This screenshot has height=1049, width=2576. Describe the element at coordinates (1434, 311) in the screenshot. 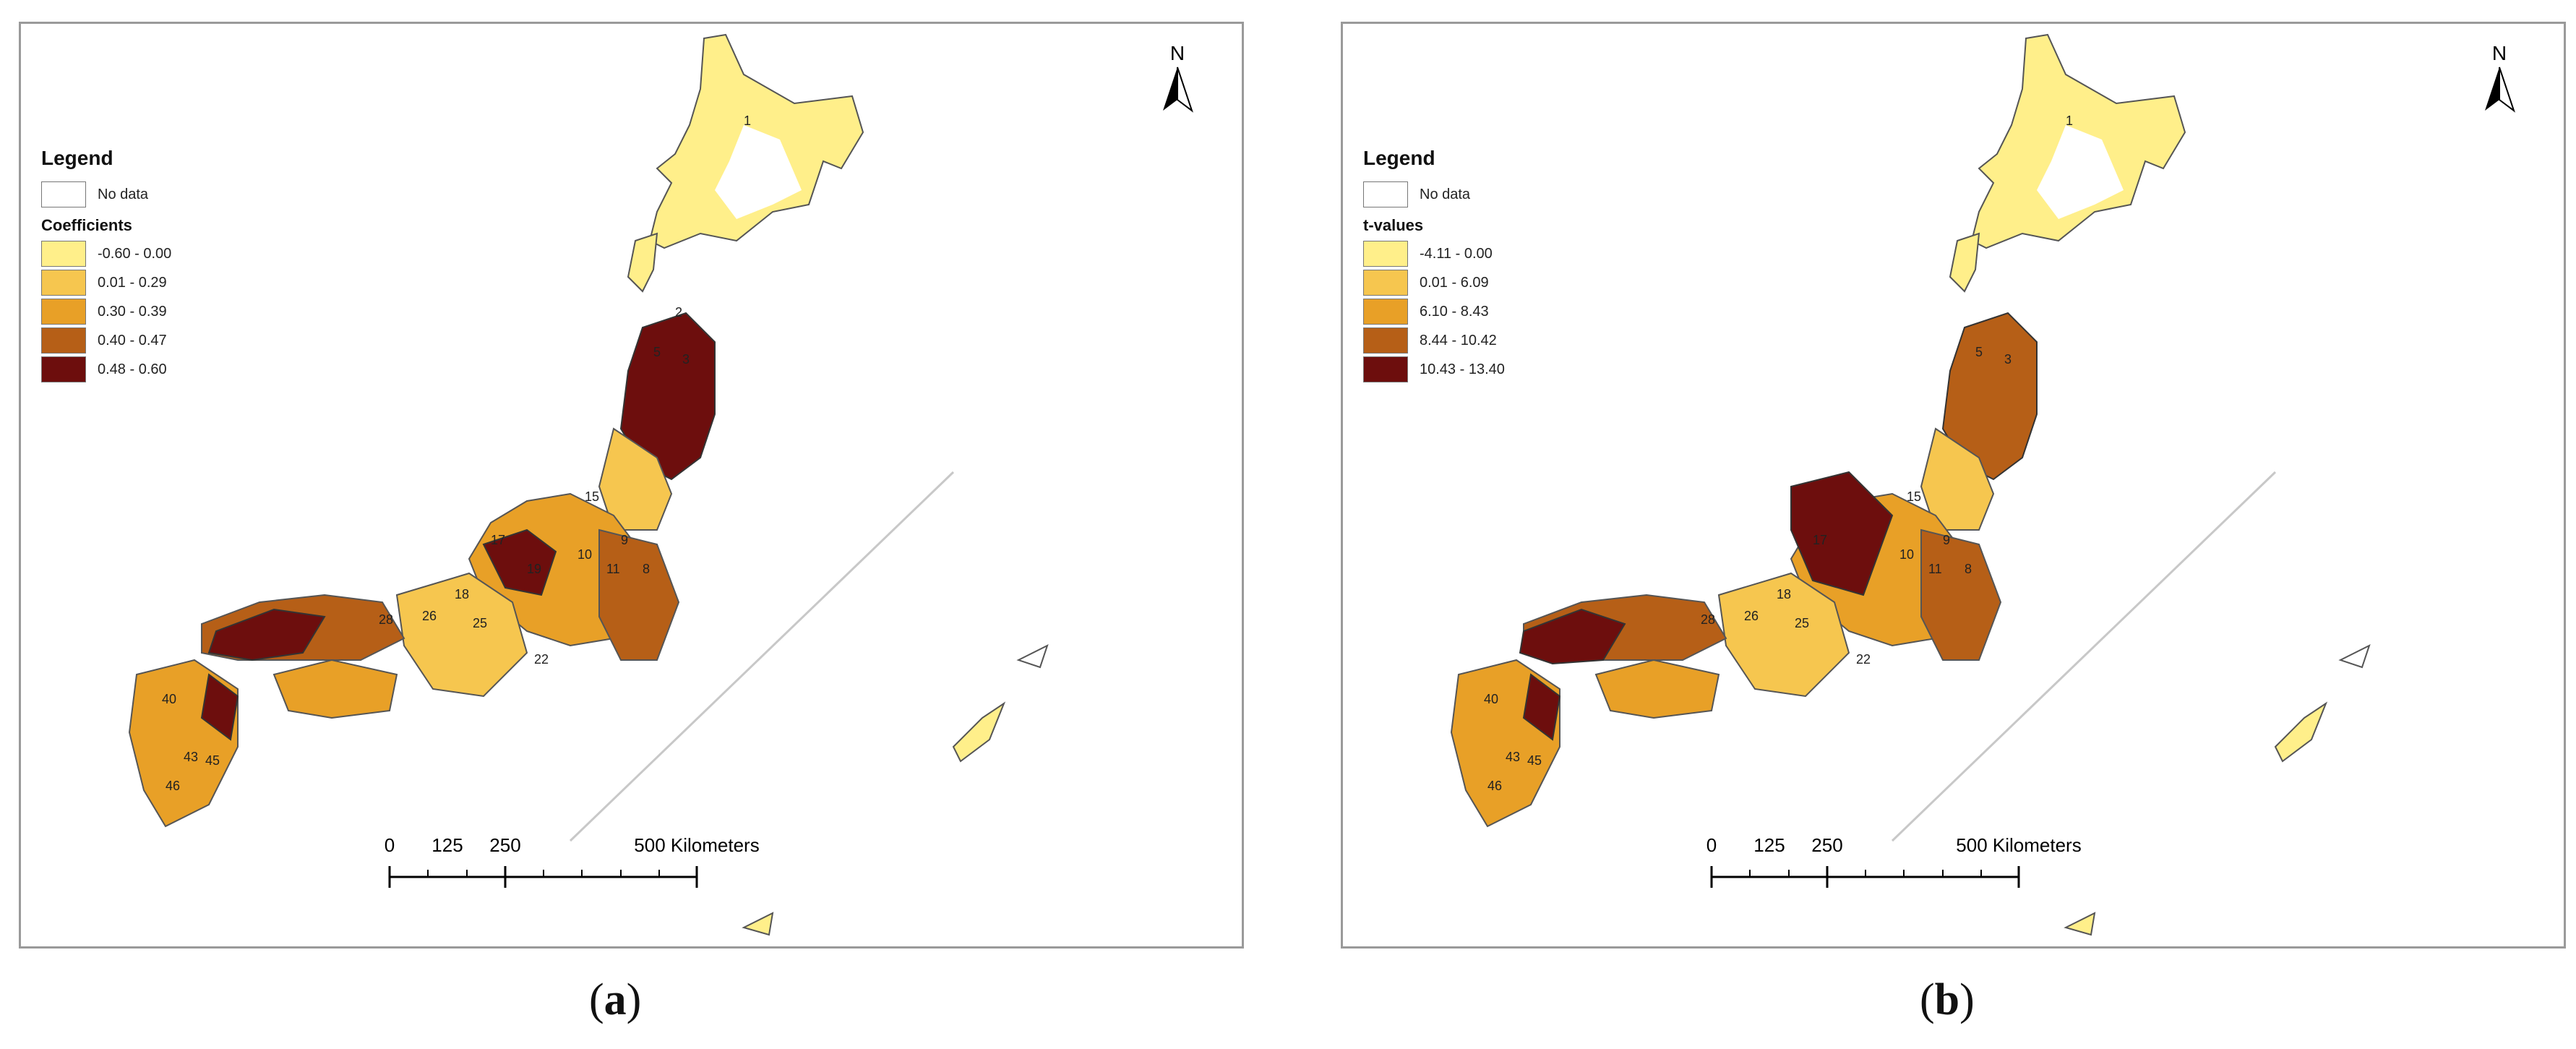

I see `legend-class-row: 6.10 - 8.43` at that location.